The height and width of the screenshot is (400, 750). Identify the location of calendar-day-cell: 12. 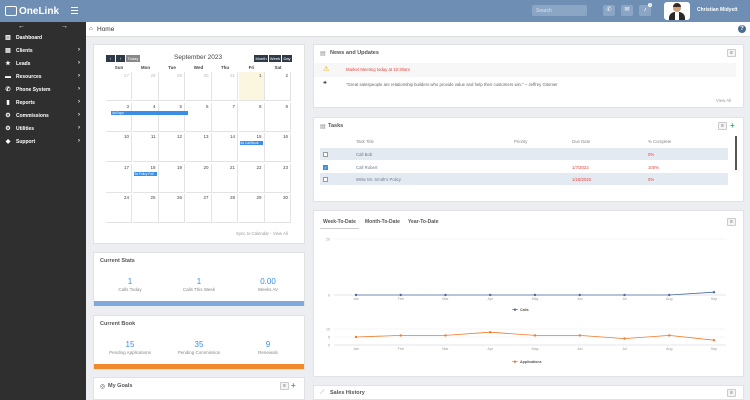
(172, 147).